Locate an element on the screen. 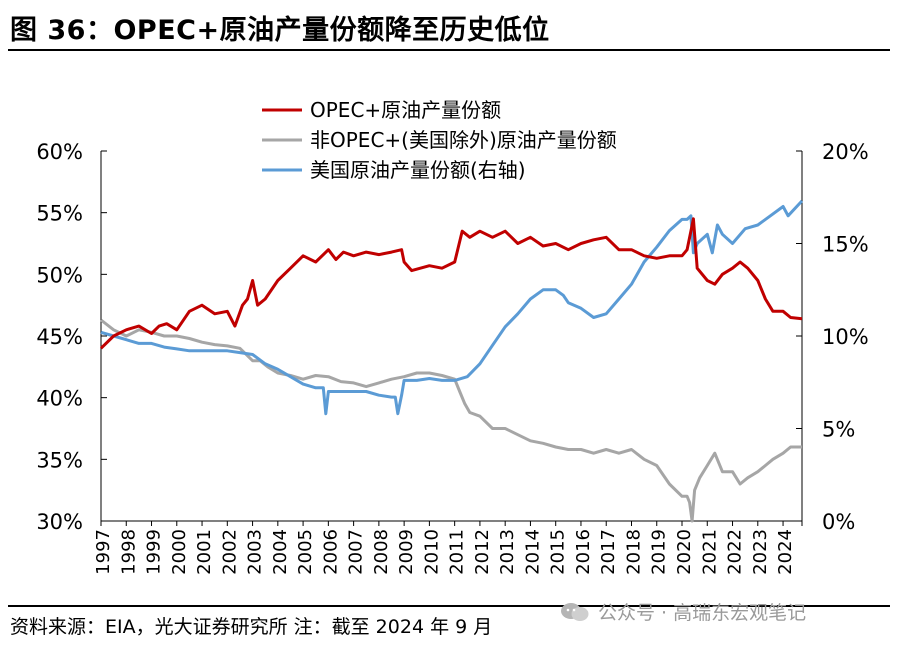  x-tick-label: 2005 is located at coordinates (305, 552).